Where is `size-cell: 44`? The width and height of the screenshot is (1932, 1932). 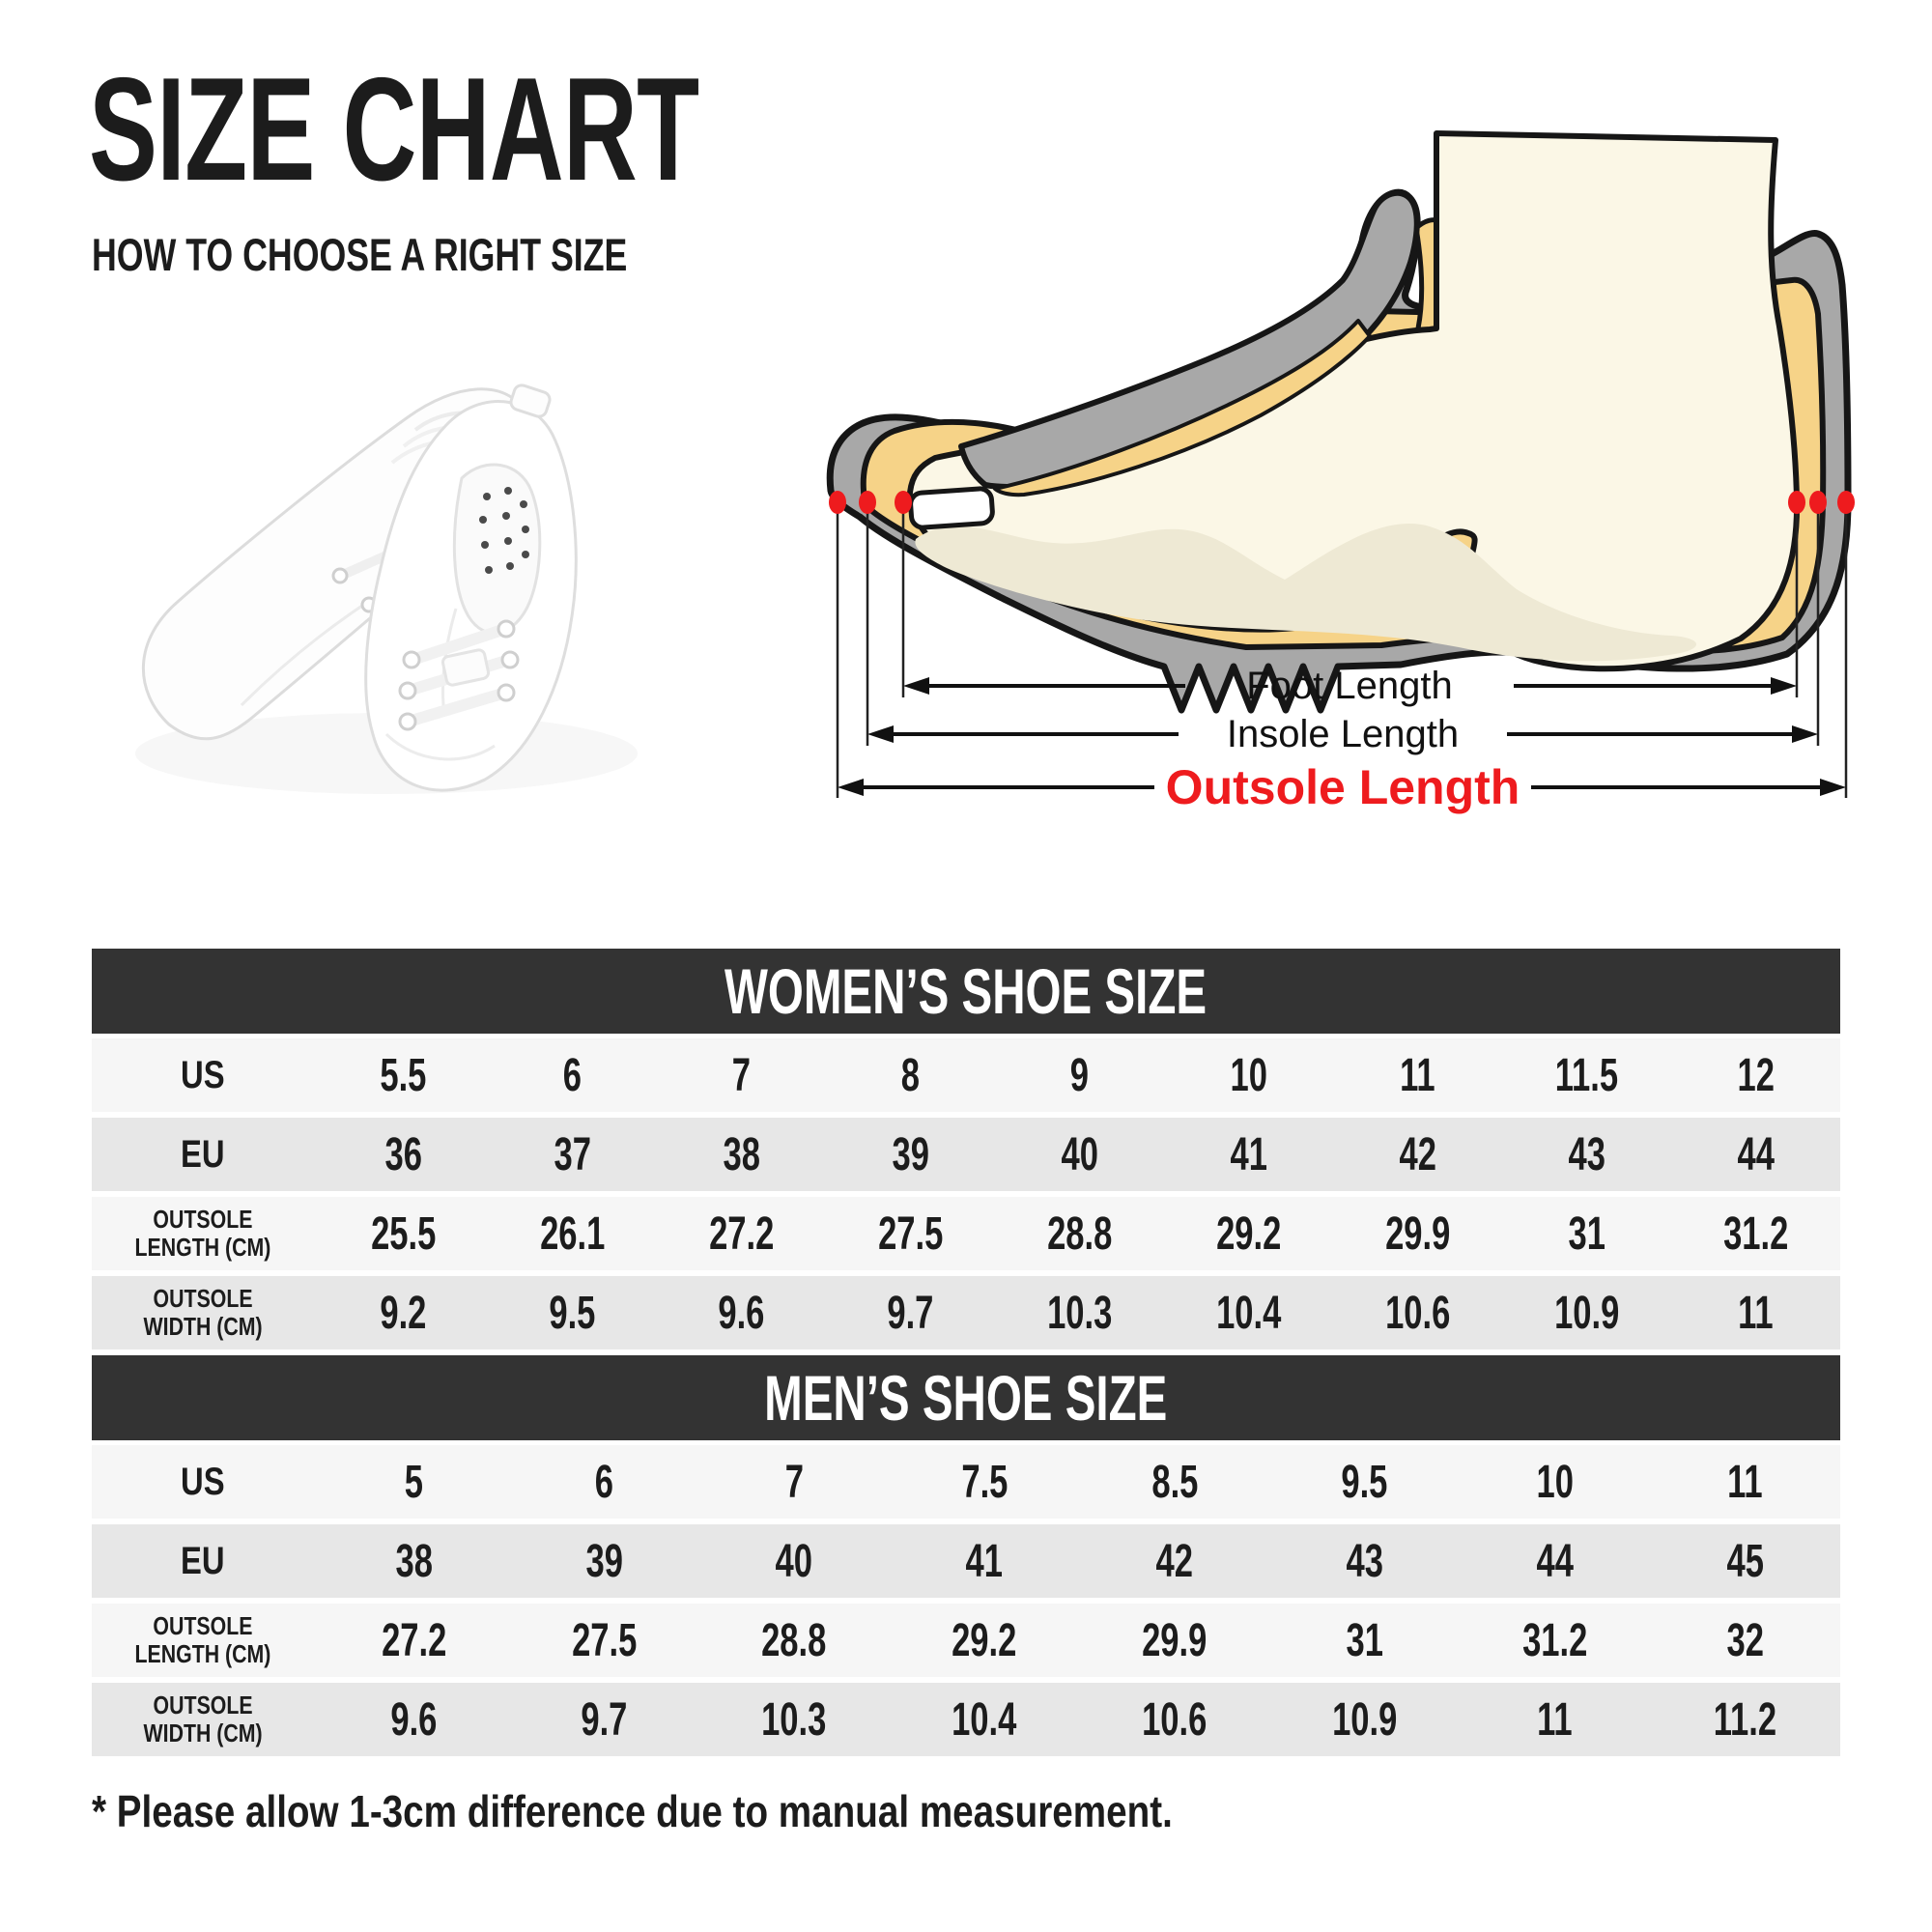 size-cell: 44 is located at coordinates (1755, 1154).